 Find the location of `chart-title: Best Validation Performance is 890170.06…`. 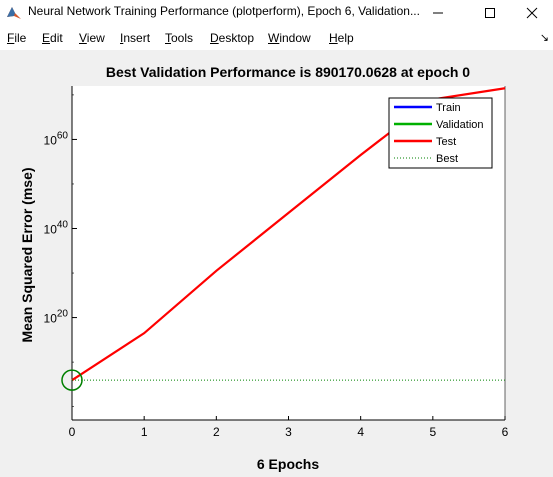

chart-title: Best Validation Performance is 890170.06… is located at coordinates (288, 72).